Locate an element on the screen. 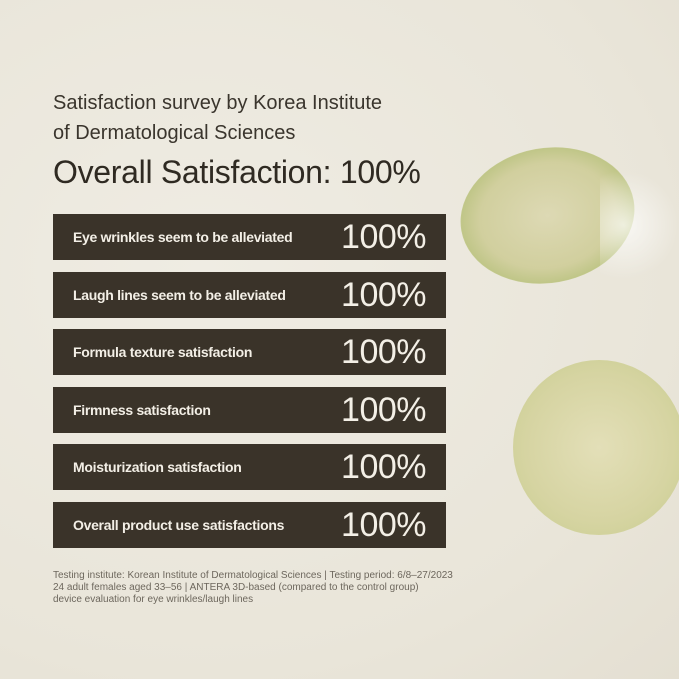 Image resolution: width=679 pixels, height=679 pixels. result-row: Moisturization satisfaction 100% is located at coordinates (249, 467).